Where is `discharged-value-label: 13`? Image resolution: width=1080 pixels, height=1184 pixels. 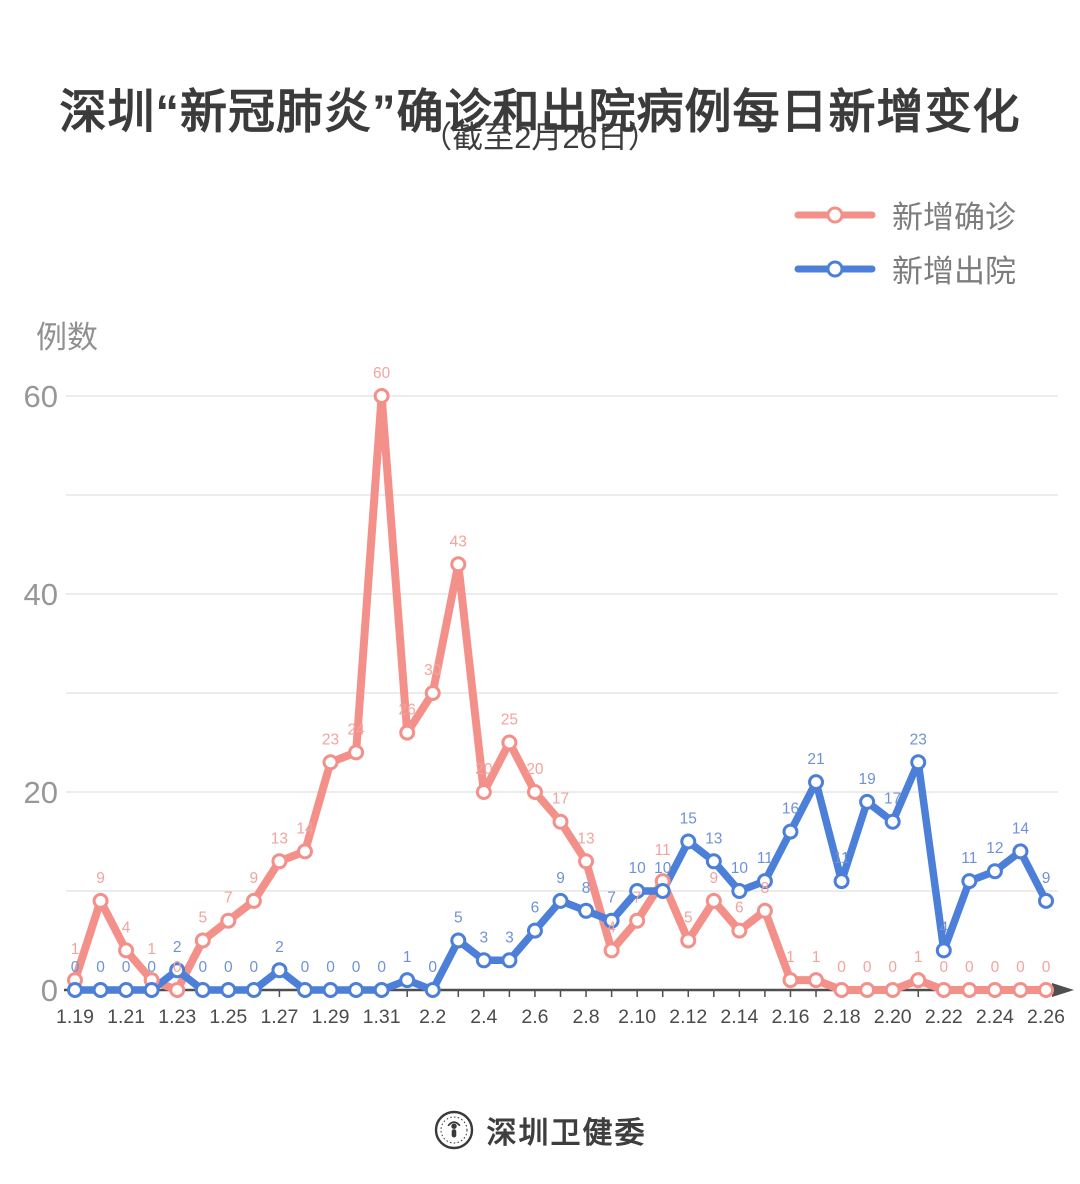
discharged-value-label: 13 is located at coordinates (713, 838).